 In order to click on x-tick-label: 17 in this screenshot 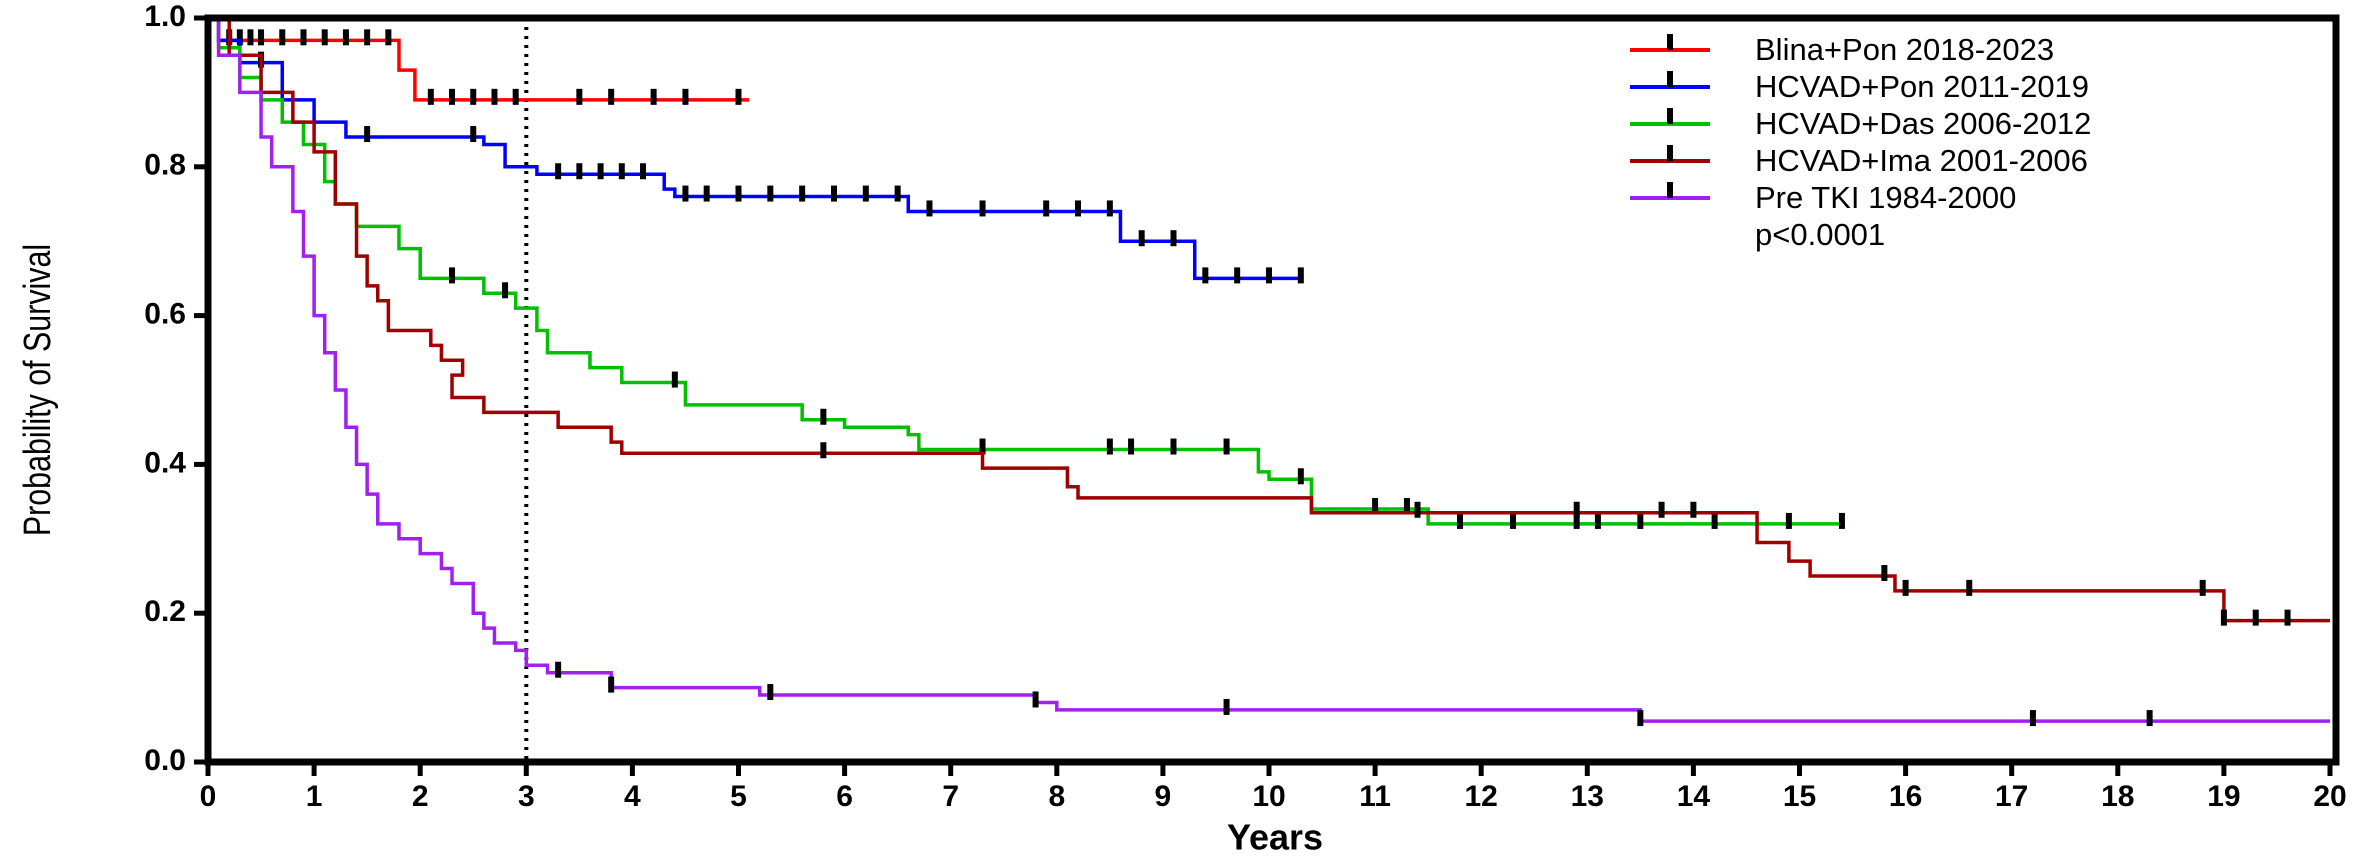, I will do `click(2011, 796)`.